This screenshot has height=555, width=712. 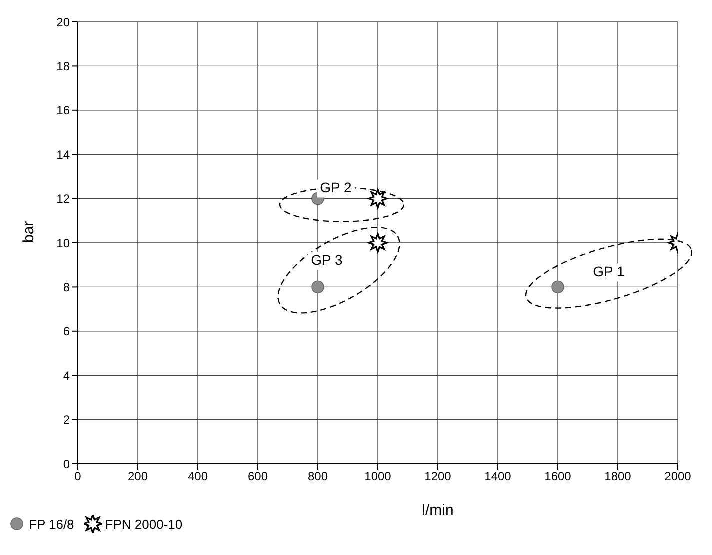 What do you see at coordinates (138, 477) in the screenshot?
I see `x-tick-label: 200` at bounding box center [138, 477].